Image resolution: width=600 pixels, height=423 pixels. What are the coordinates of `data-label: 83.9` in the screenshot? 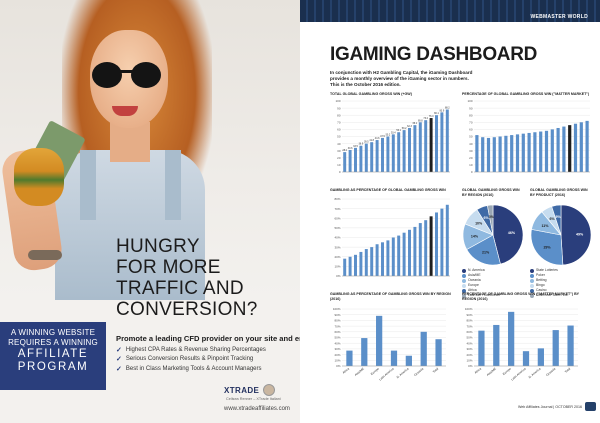 It's located at (442, 110).